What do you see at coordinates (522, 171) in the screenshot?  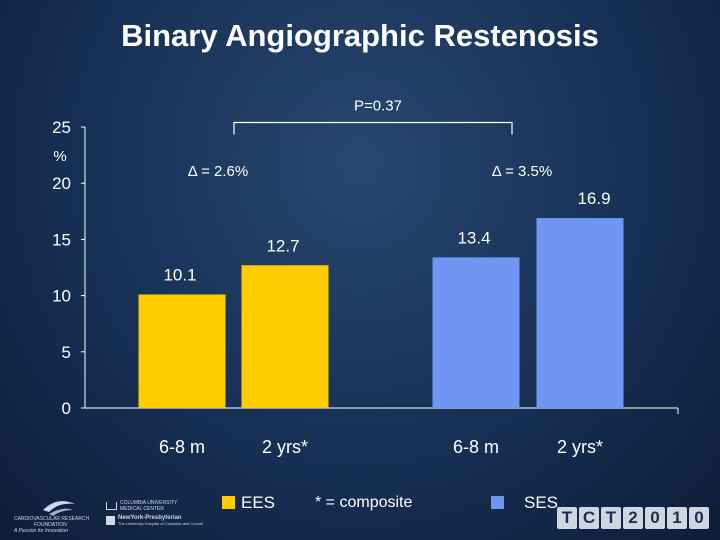 I see `delta-ses-label: Δ = 3.5%` at bounding box center [522, 171].